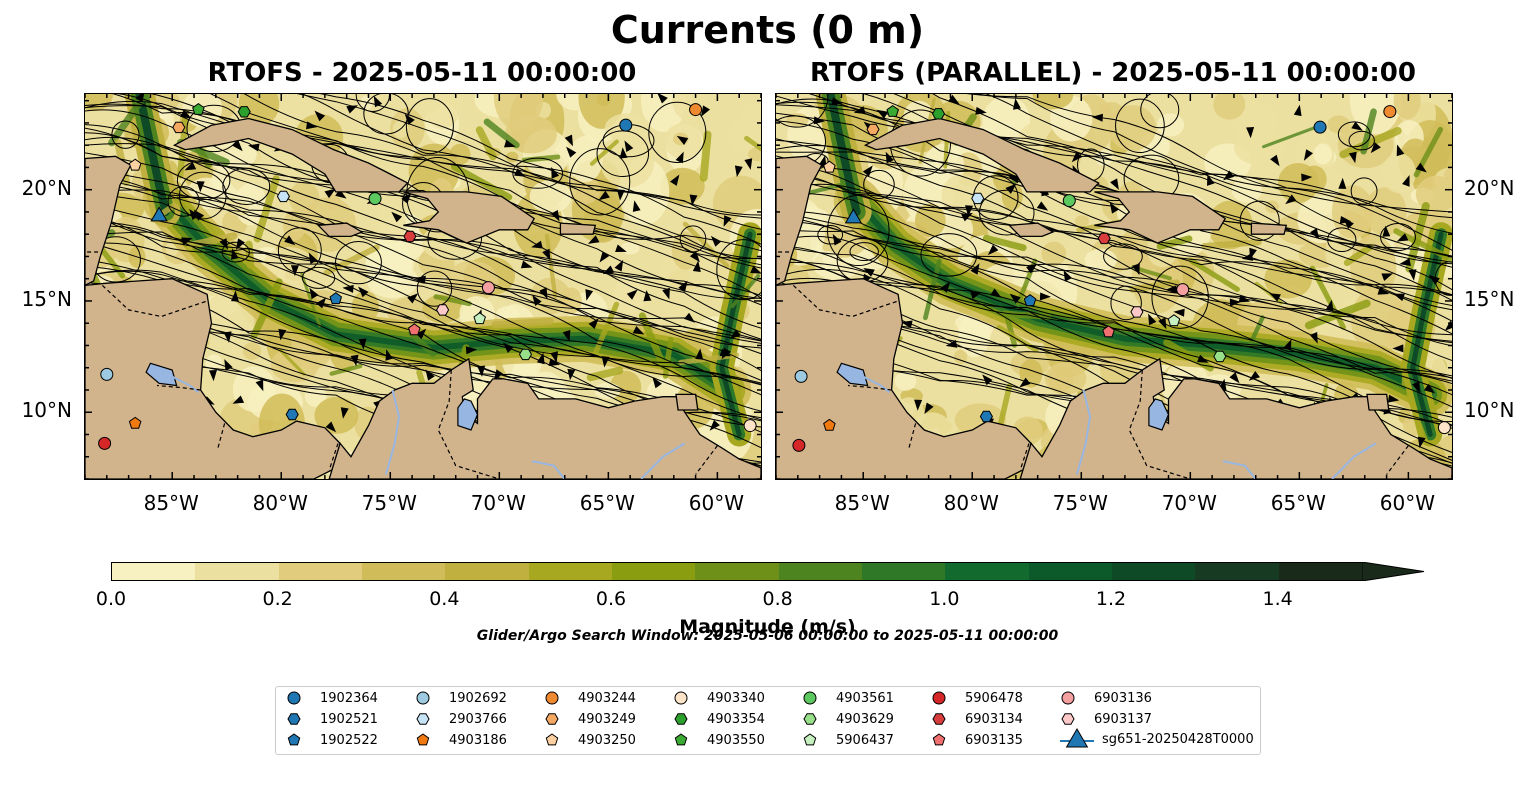  I want to click on lat-tick-label-right: 10°N, so click(1489, 410).